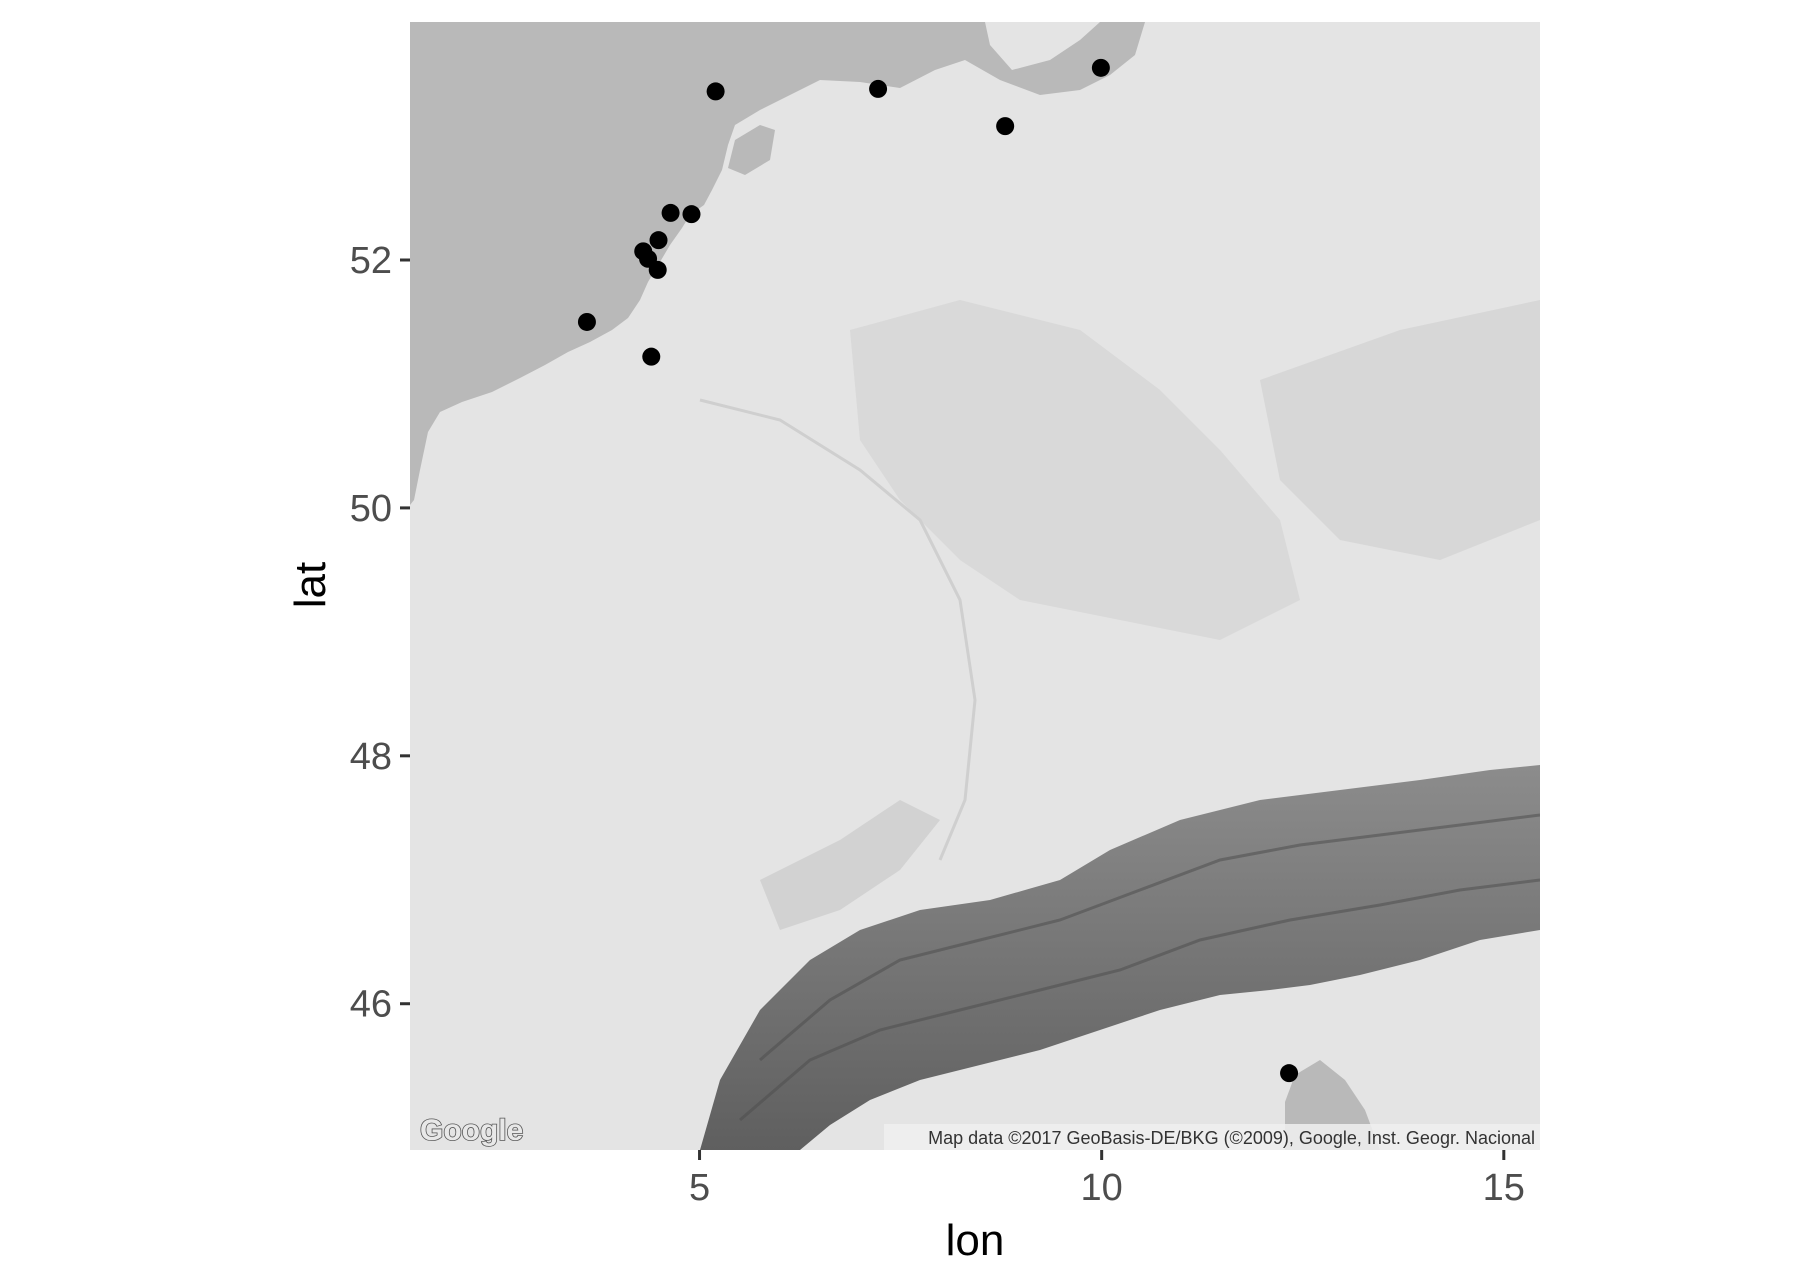 The image size is (1812, 1266). What do you see at coordinates (1139, 967) in the screenshot?
I see `alps-ridges` at bounding box center [1139, 967].